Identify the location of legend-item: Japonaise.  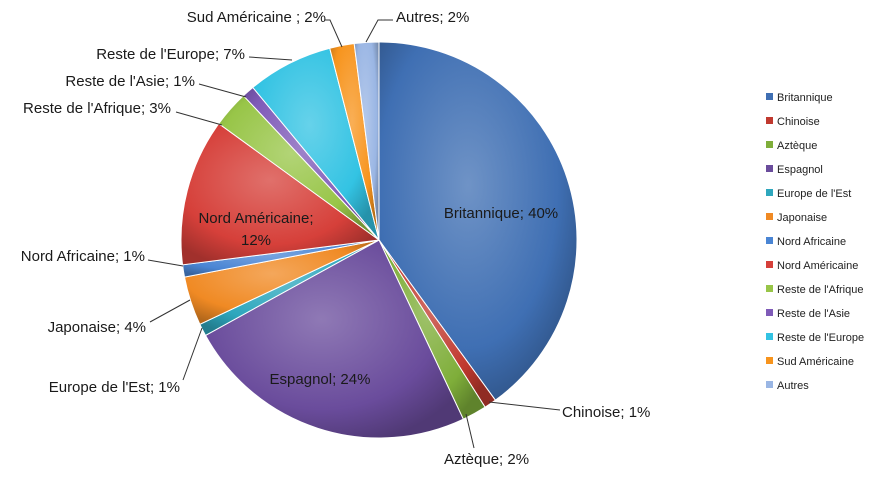
(802, 218).